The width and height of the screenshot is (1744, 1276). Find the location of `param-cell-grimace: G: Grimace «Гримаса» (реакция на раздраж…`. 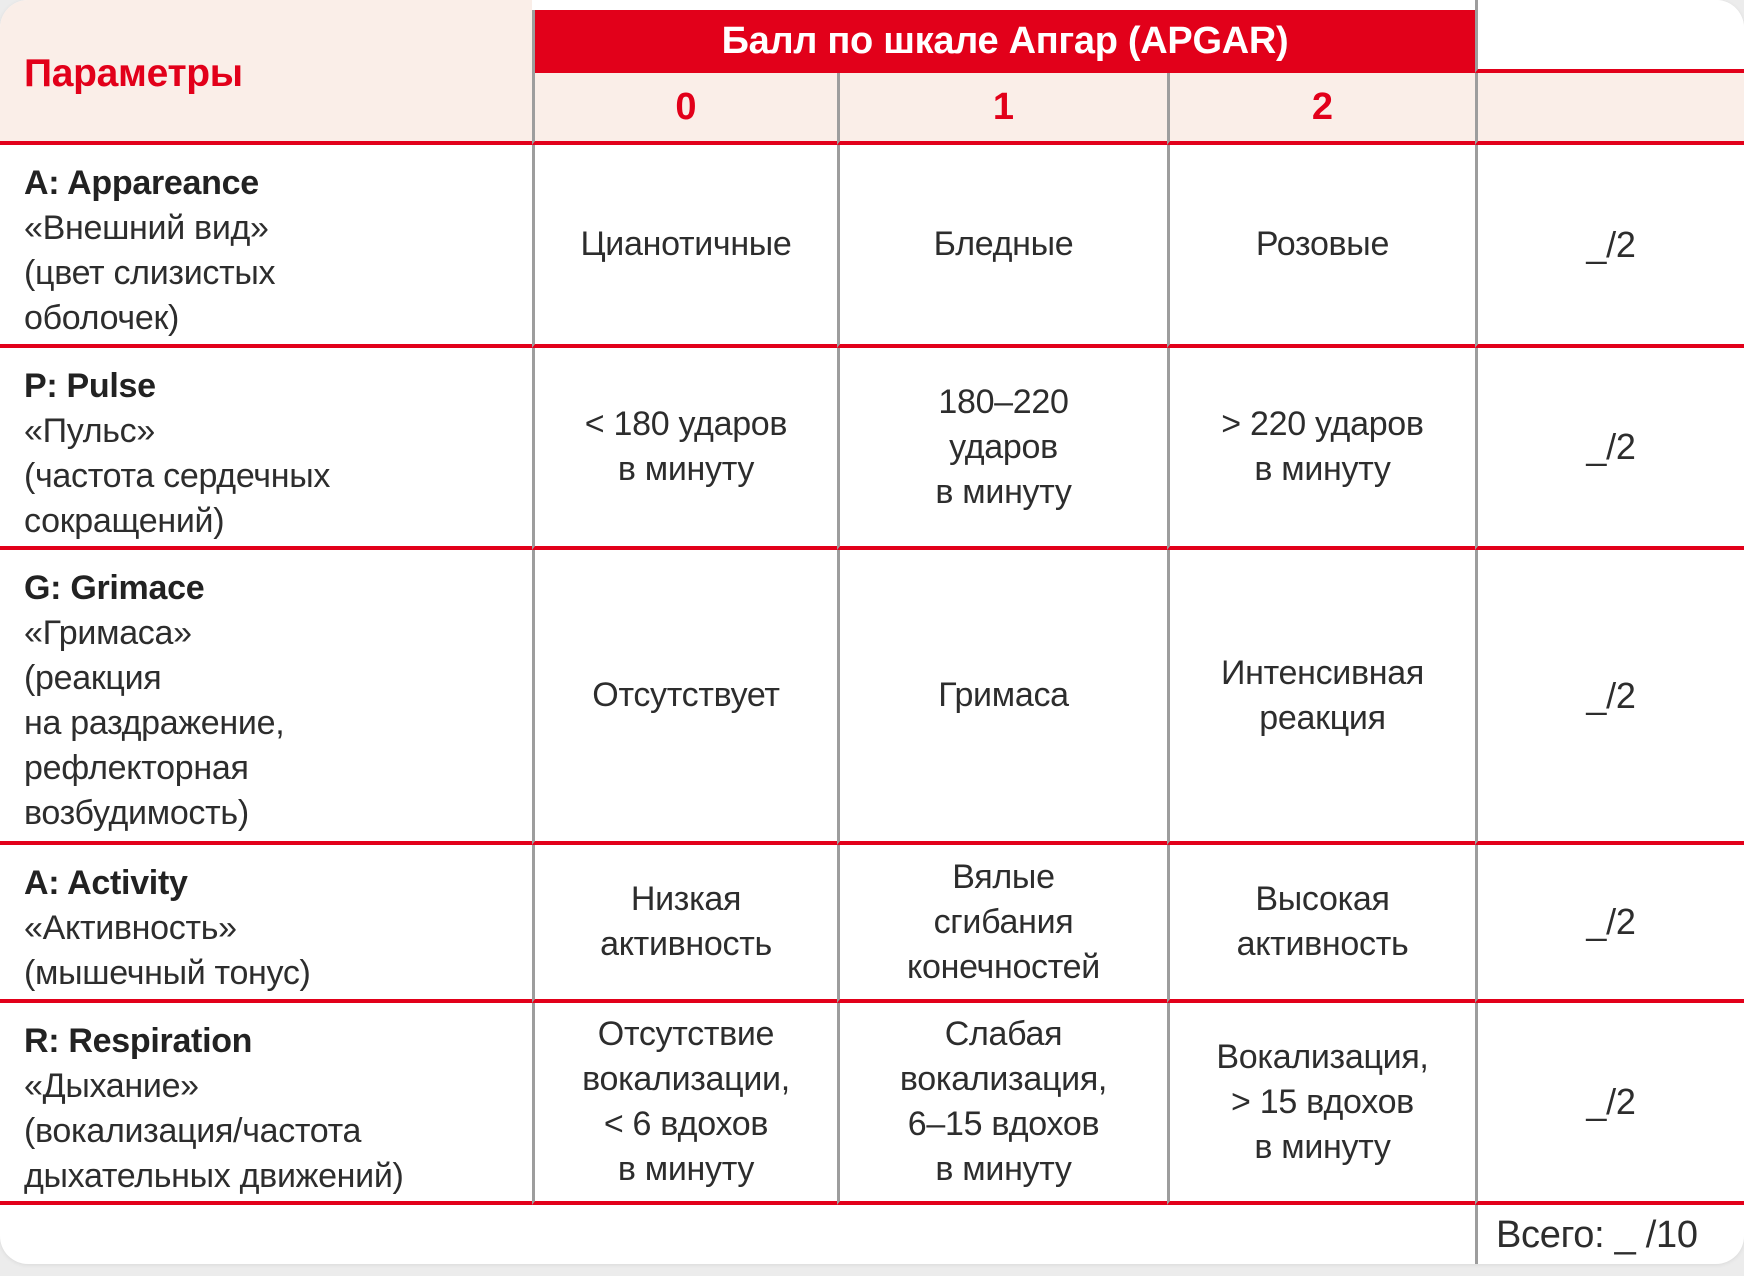

param-cell-grimace: G: Grimace «Гримаса» (реакция на раздраж… is located at coordinates (266, 697).